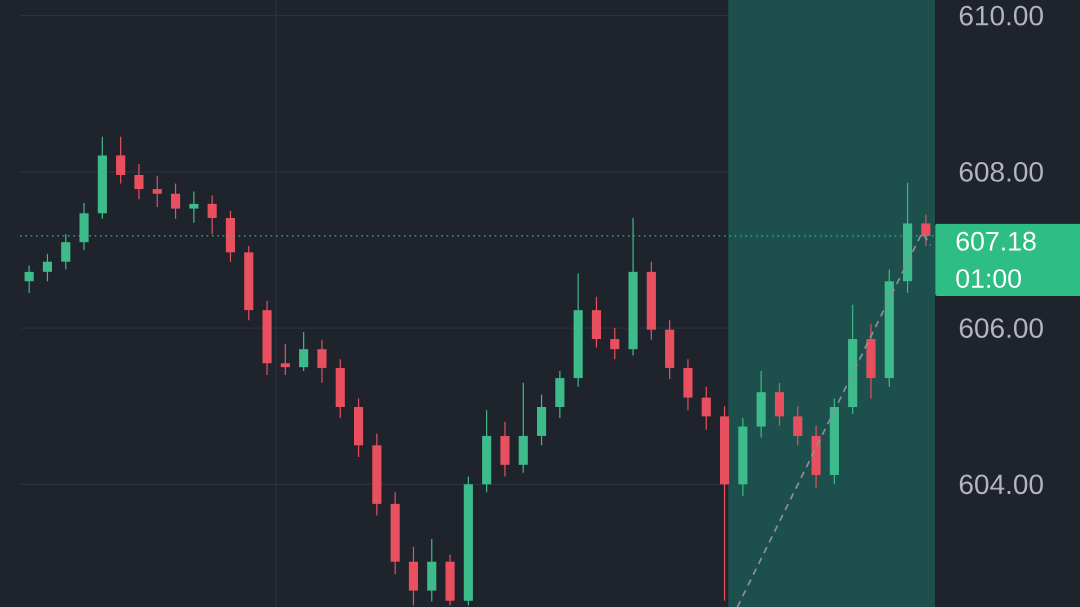  What do you see at coordinates (1001, 15) in the screenshot?
I see `y-tick-label: 610.00` at bounding box center [1001, 15].